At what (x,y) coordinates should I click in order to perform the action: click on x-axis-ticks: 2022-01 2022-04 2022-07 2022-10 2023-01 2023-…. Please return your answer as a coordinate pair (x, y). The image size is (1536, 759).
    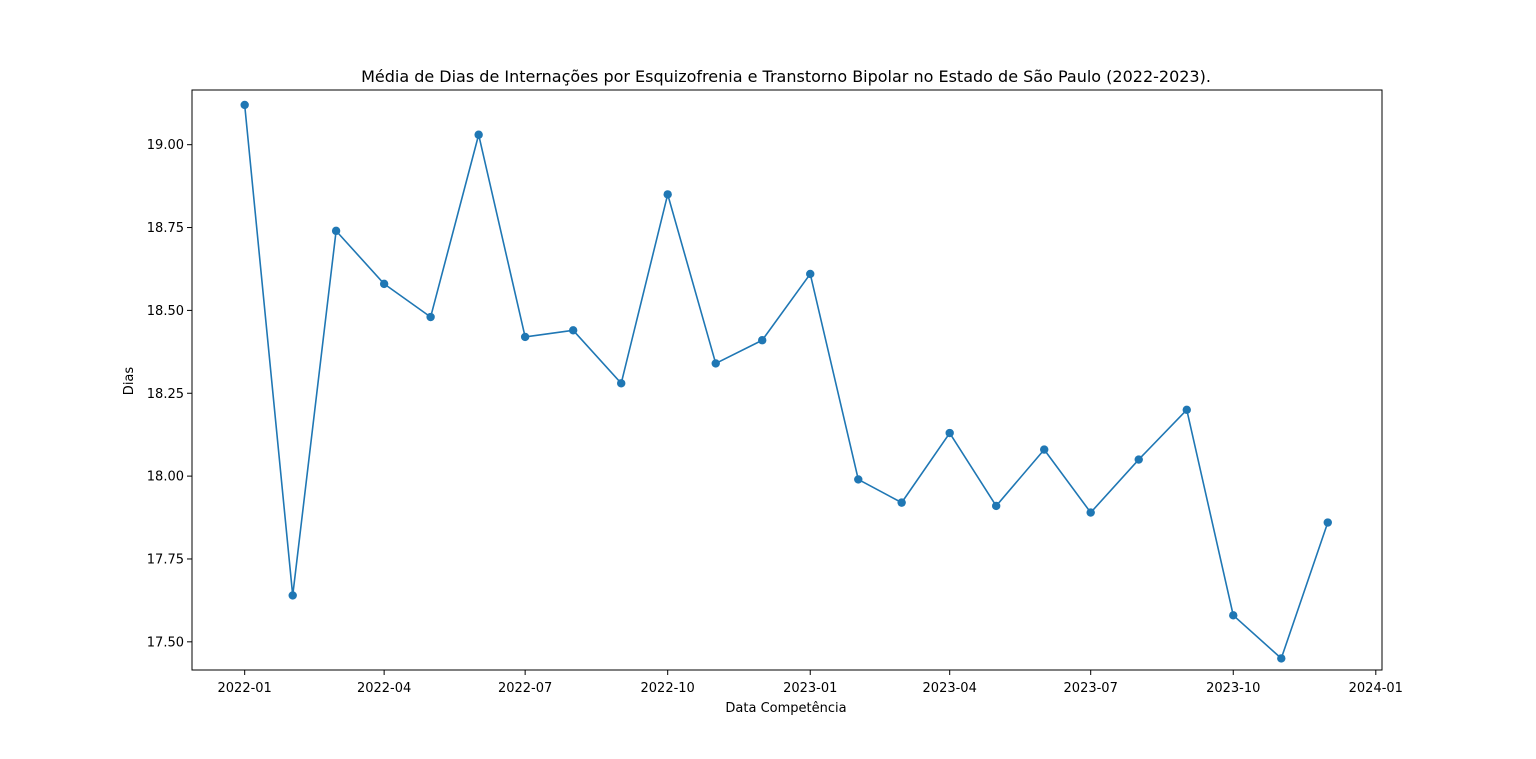
    Looking at the image, I should click on (810, 683).